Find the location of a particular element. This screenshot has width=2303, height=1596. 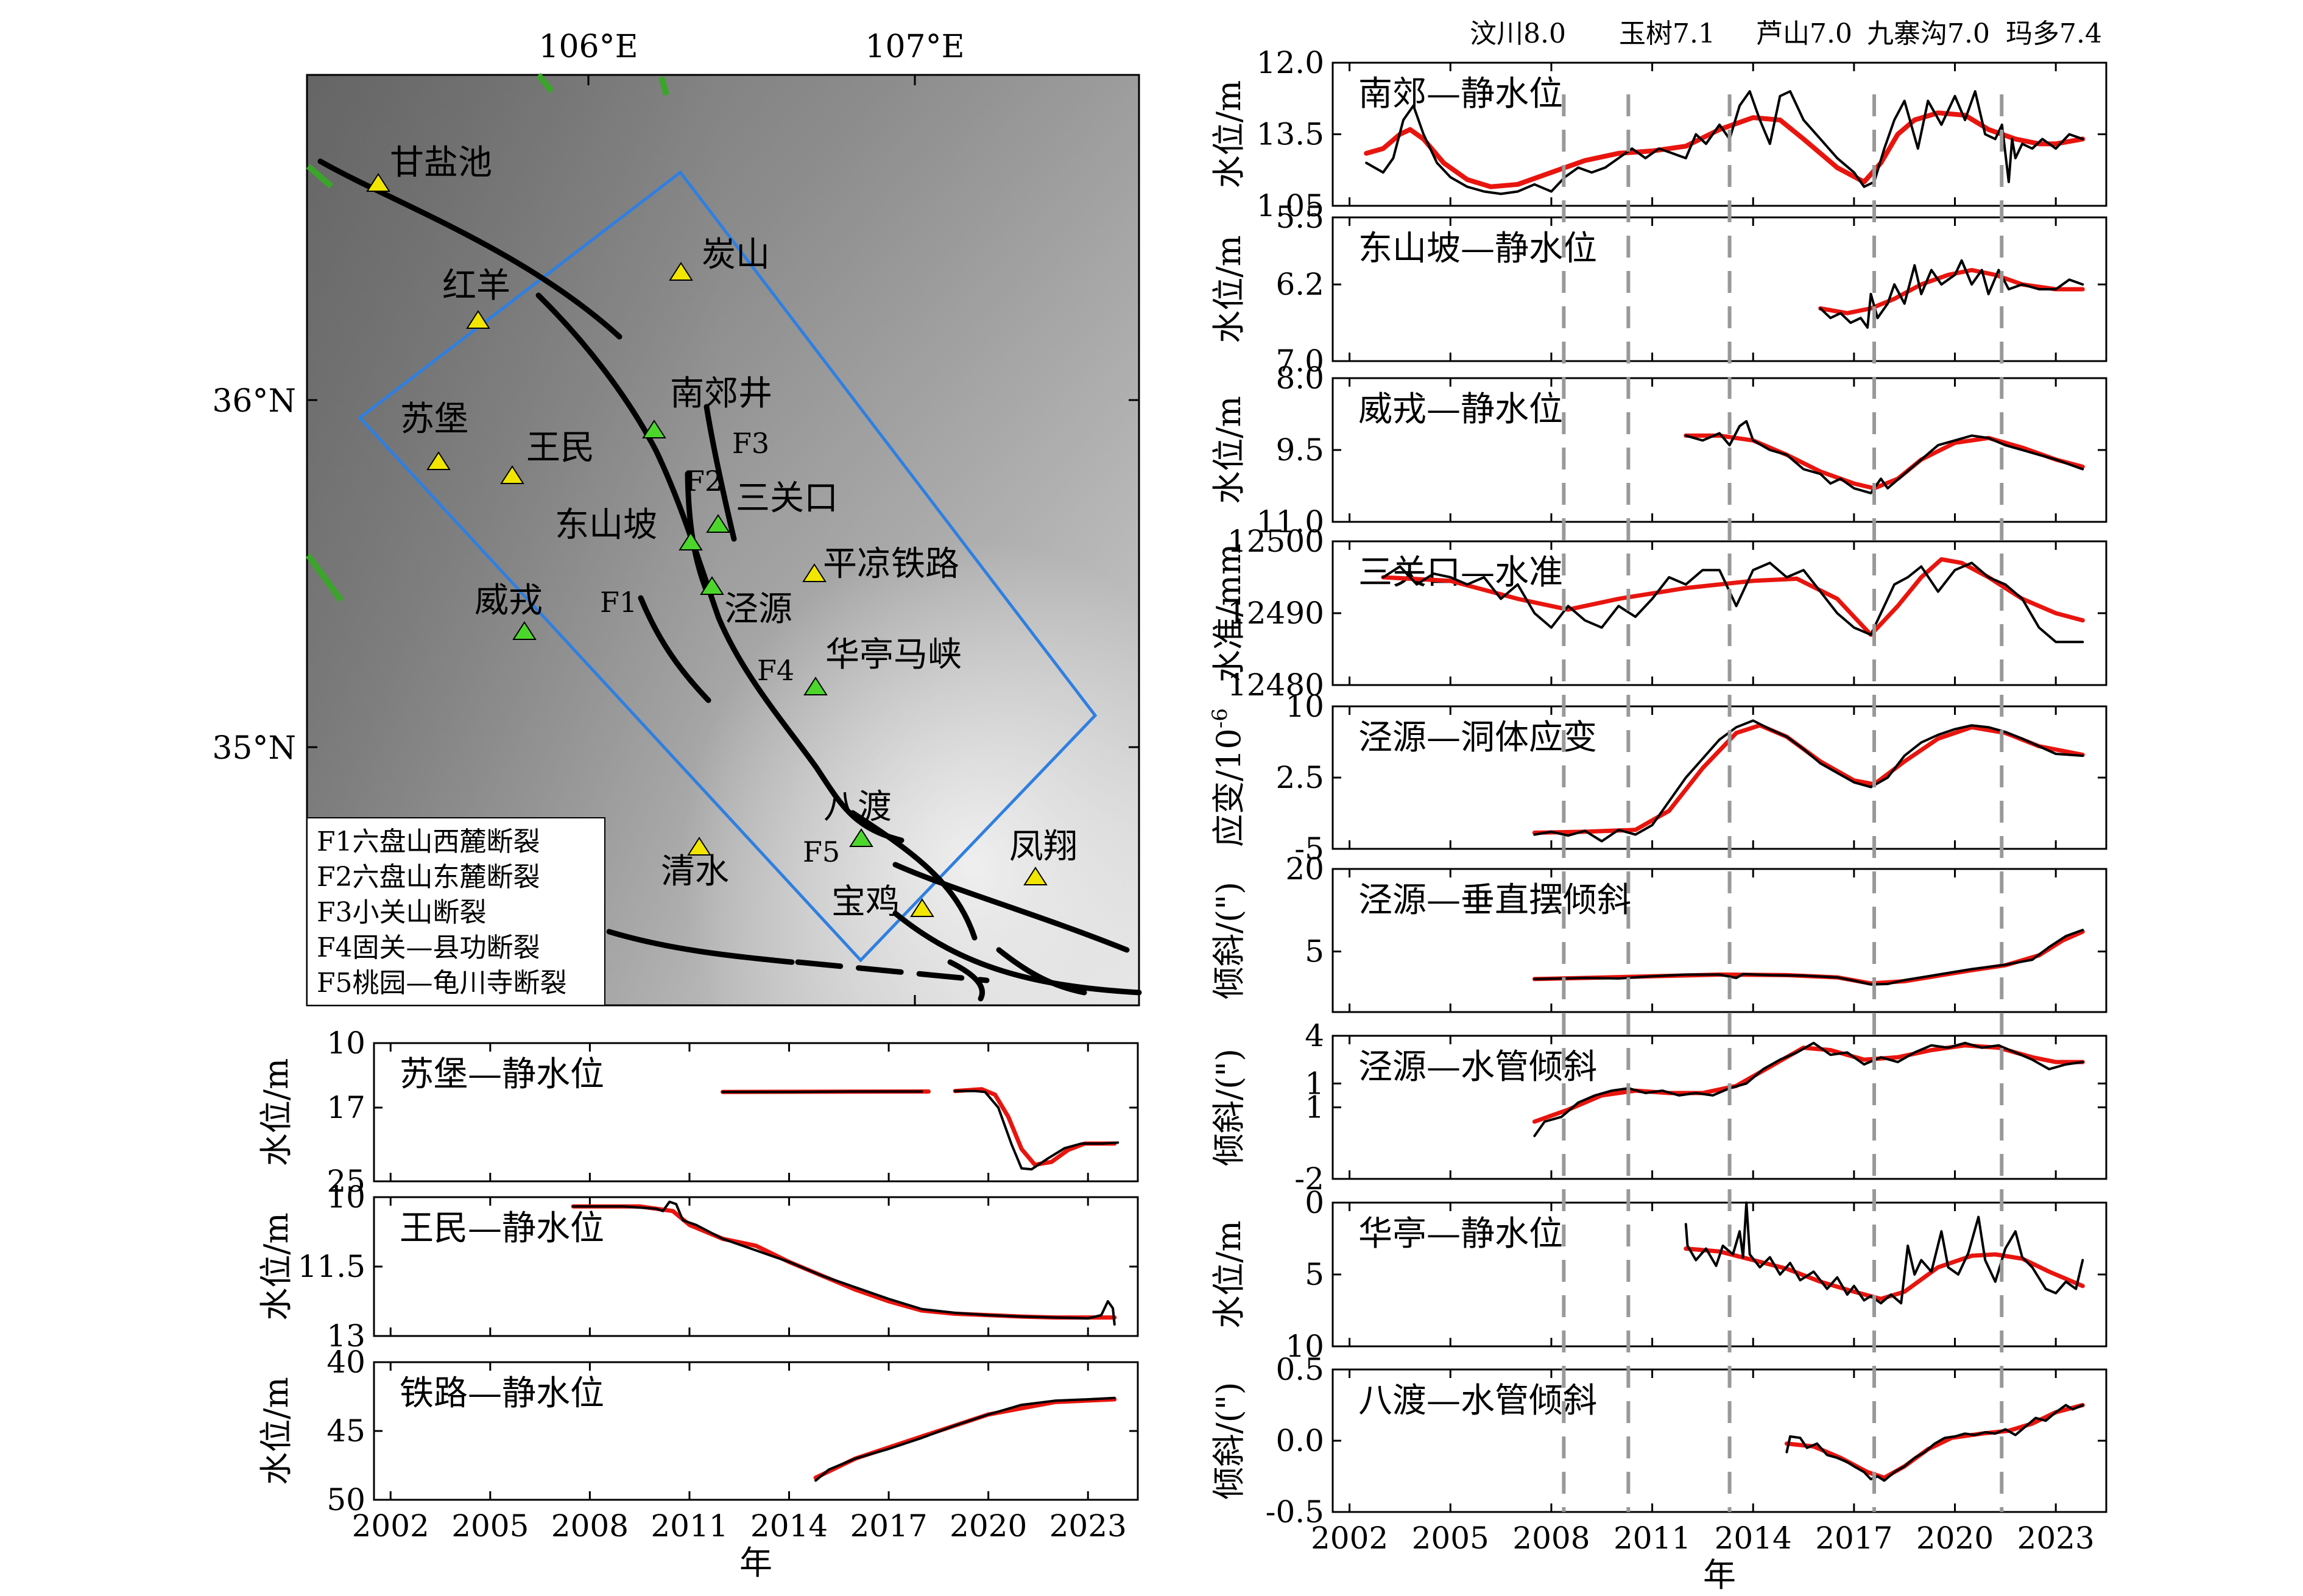

x-tick-label: 2017 is located at coordinates (1853, 1538).